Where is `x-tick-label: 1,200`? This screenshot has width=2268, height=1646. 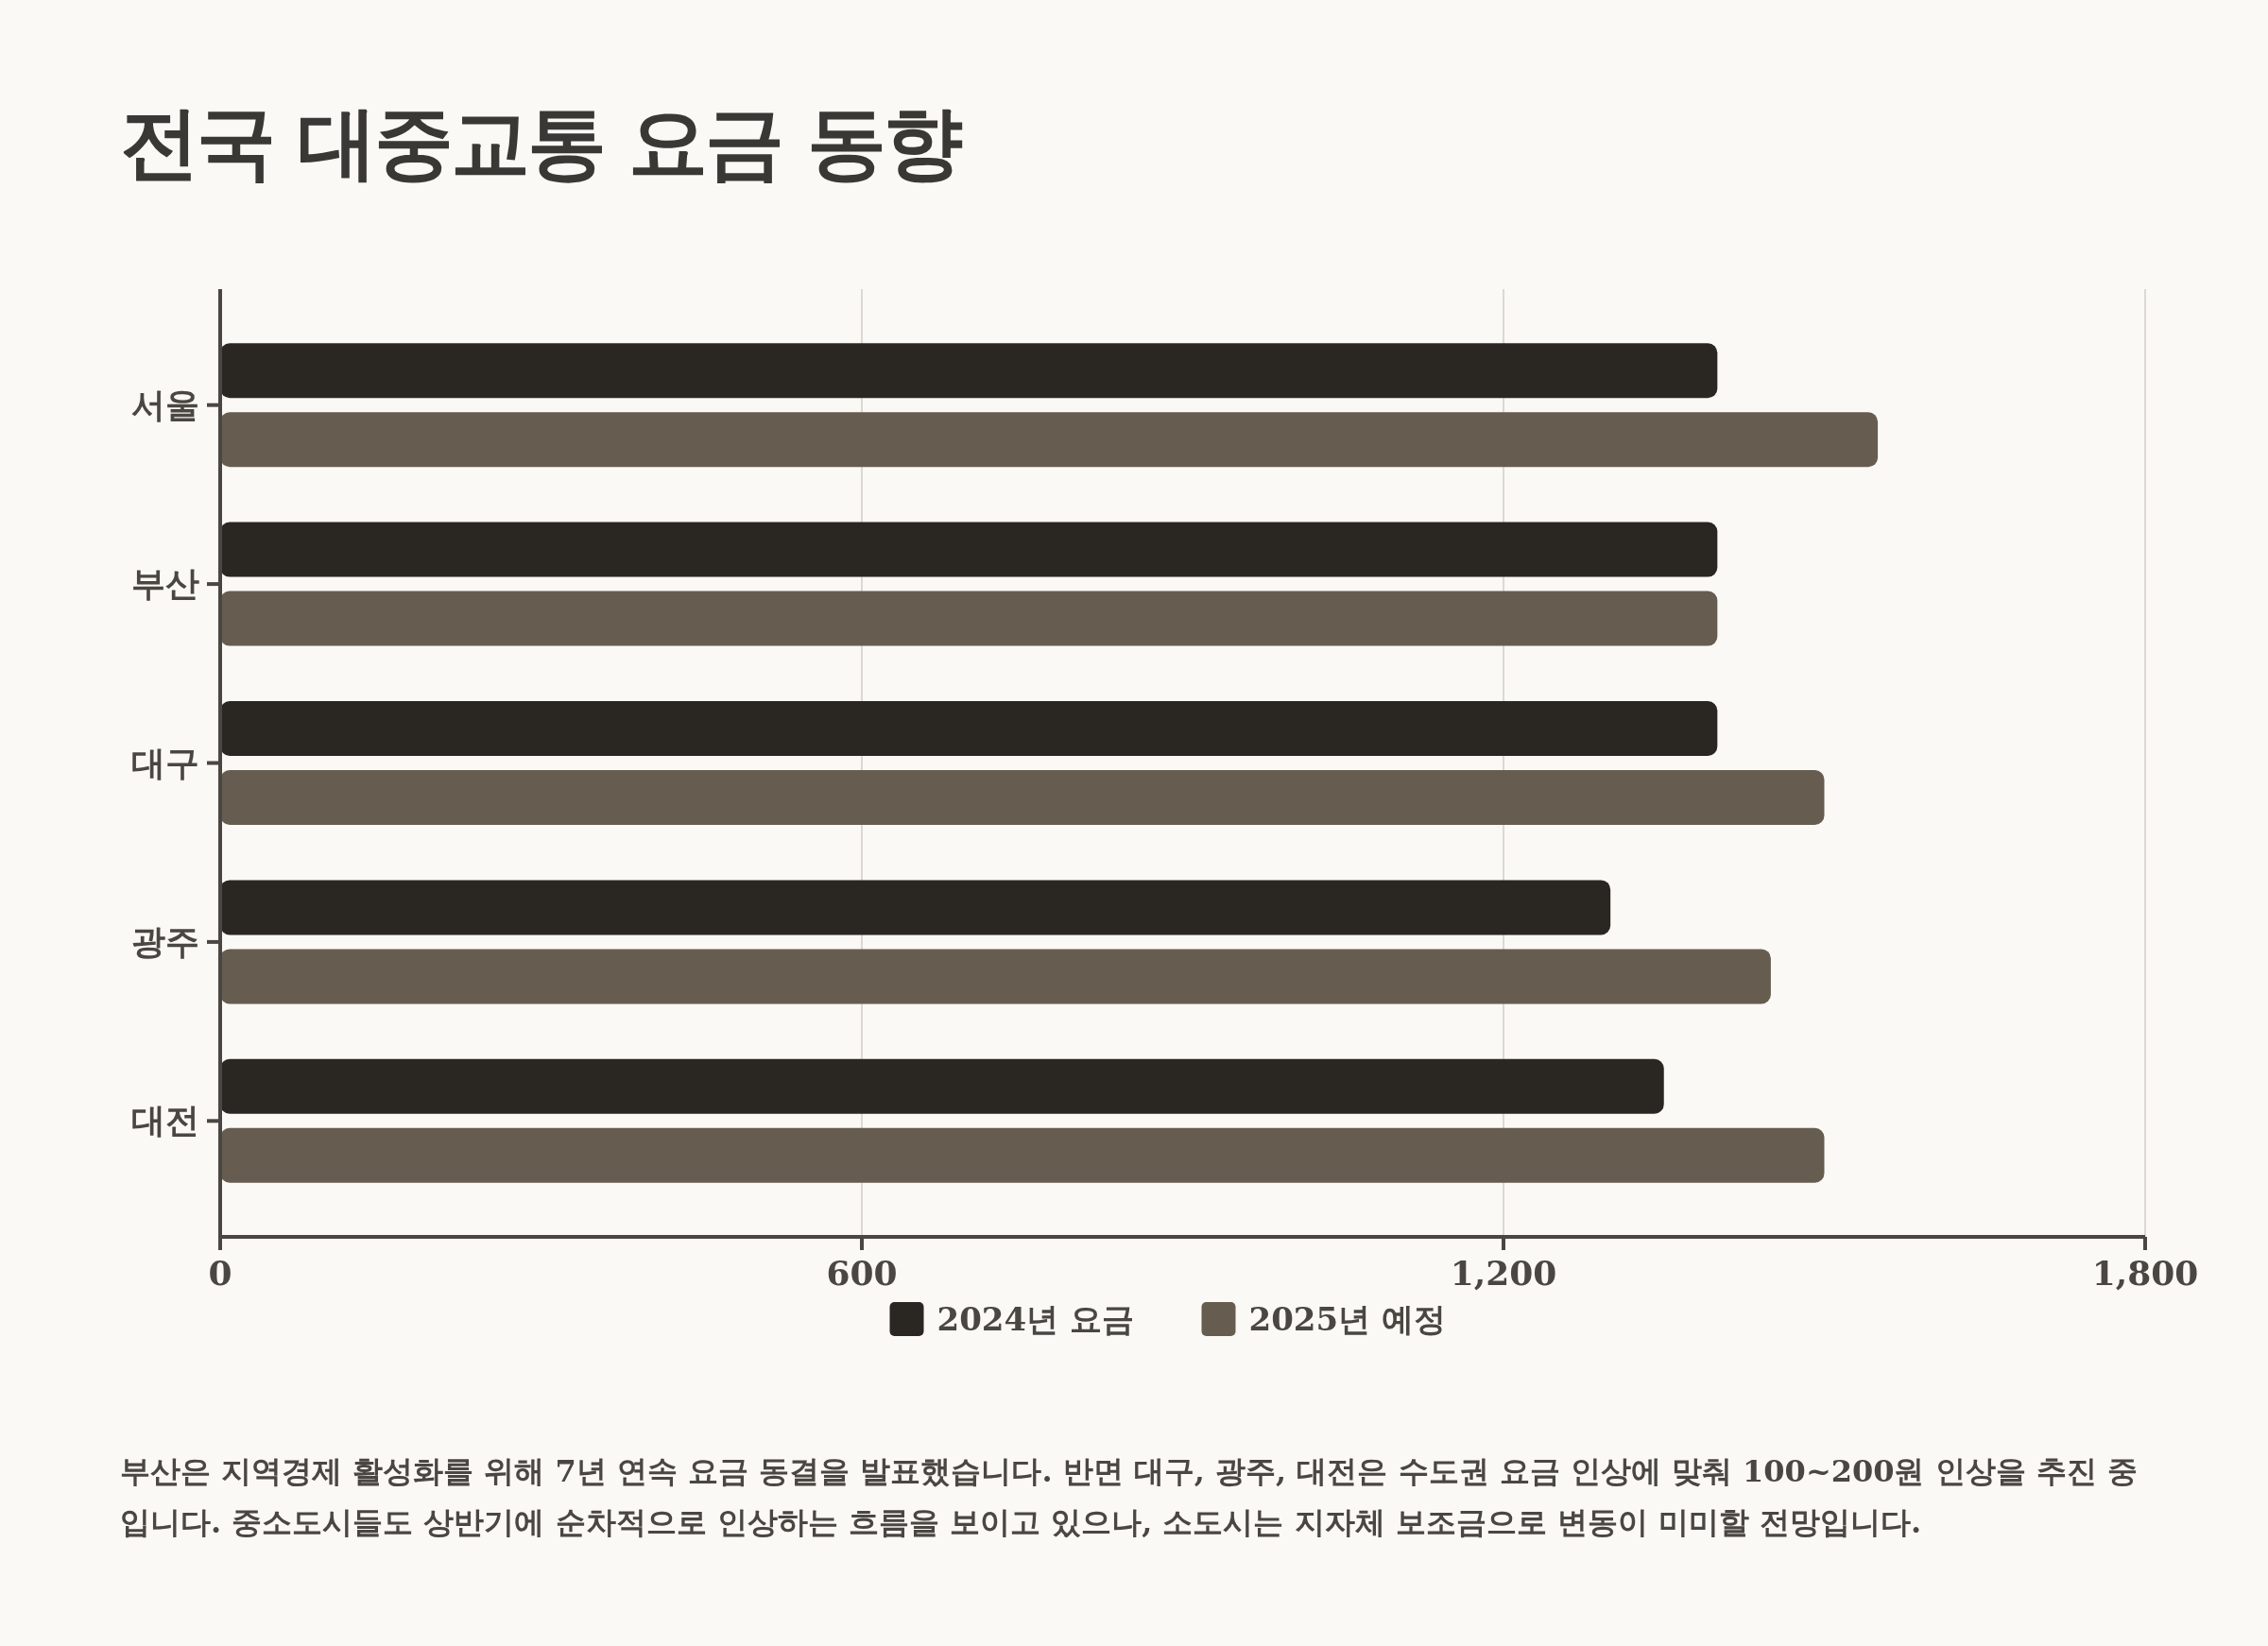
x-tick-label: 1,200 is located at coordinates (1503, 1273).